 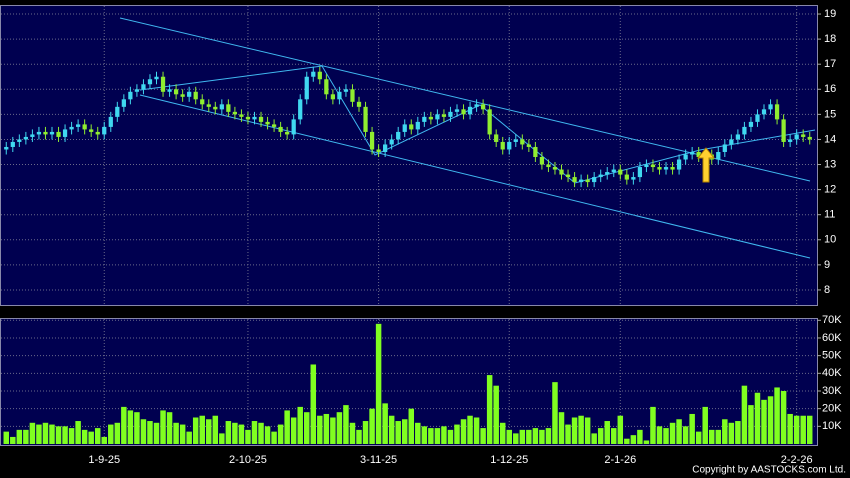 I want to click on y-tick-label: 12, so click(x=830, y=190).